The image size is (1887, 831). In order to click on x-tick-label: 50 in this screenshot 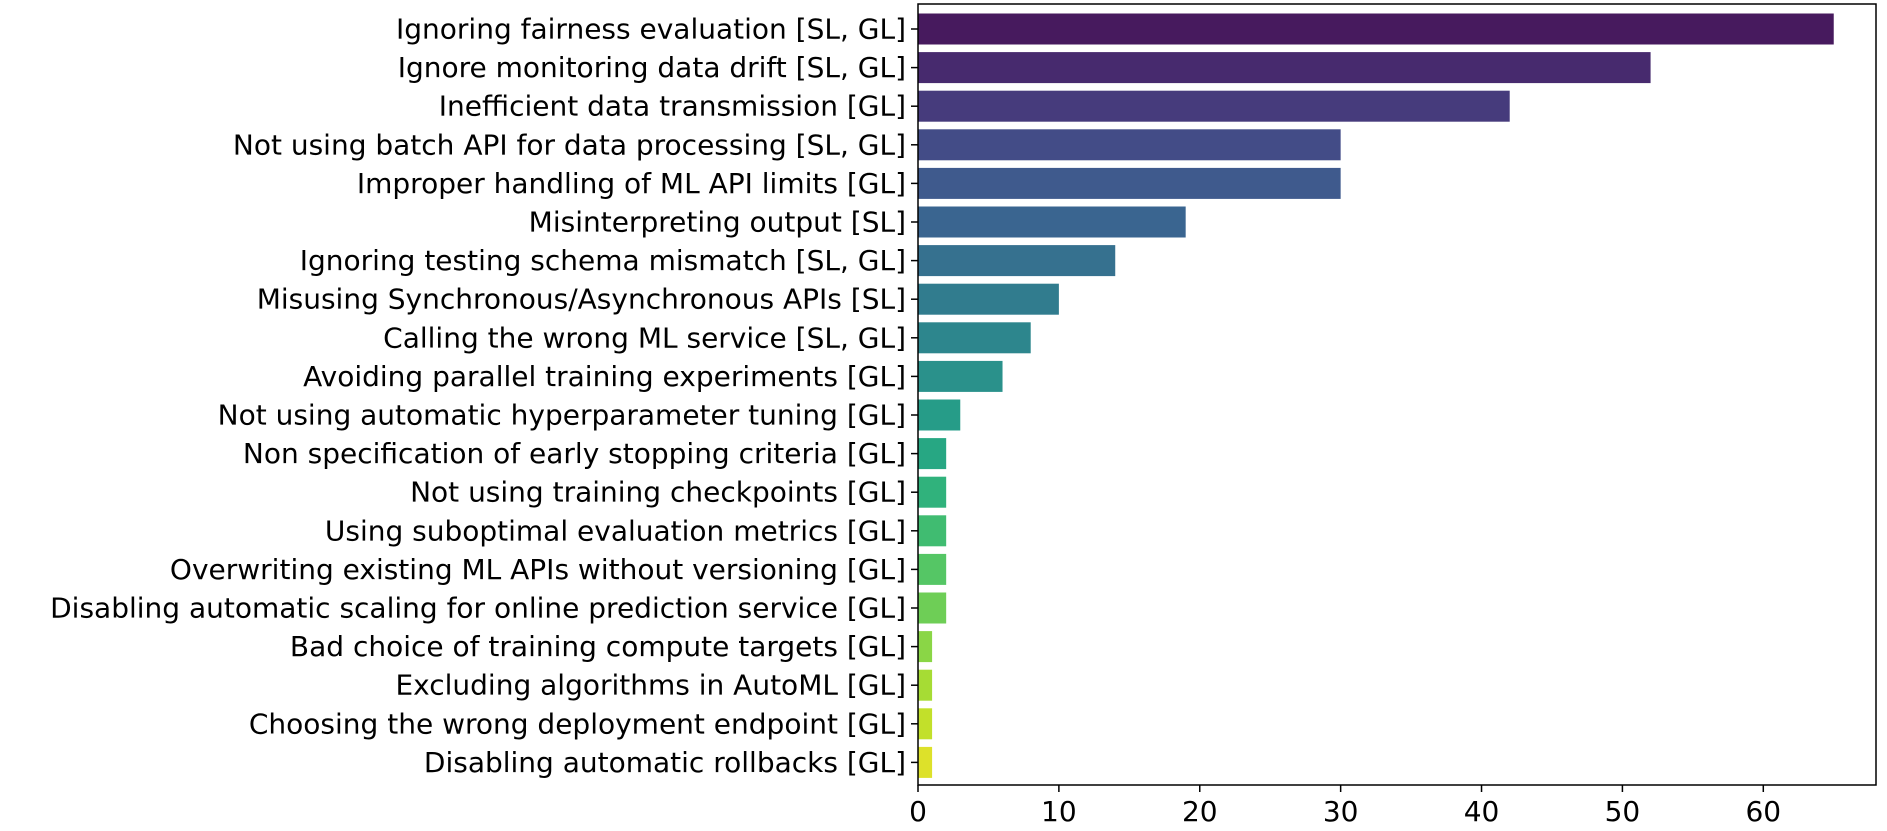, I will do `click(1623, 811)`.